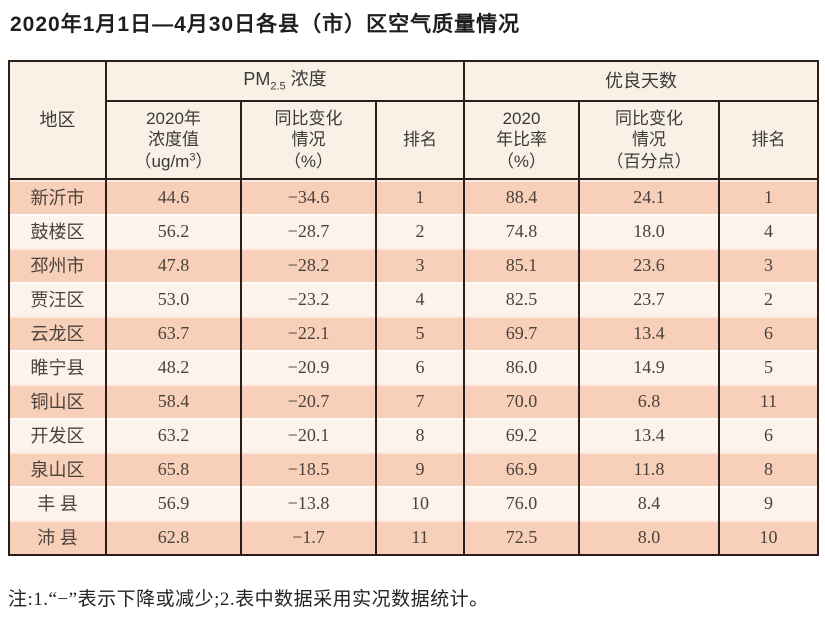 This screenshot has width=825, height=620. Describe the element at coordinates (768, 401) in the screenshot. I see `good-rank-cell: 11` at that location.